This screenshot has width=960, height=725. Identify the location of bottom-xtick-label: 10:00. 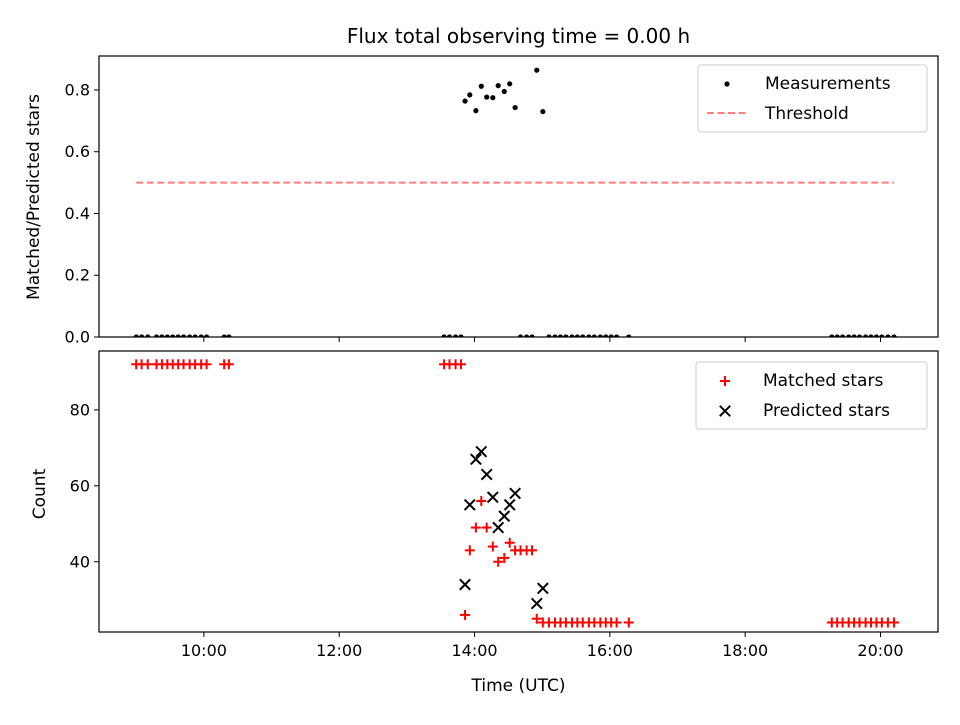
(204, 650).